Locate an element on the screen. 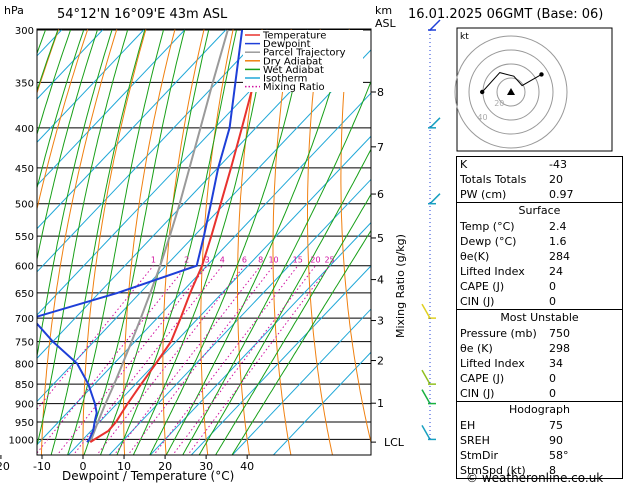  index-row: Pressure (mb) 750 is located at coordinates (539, 333).